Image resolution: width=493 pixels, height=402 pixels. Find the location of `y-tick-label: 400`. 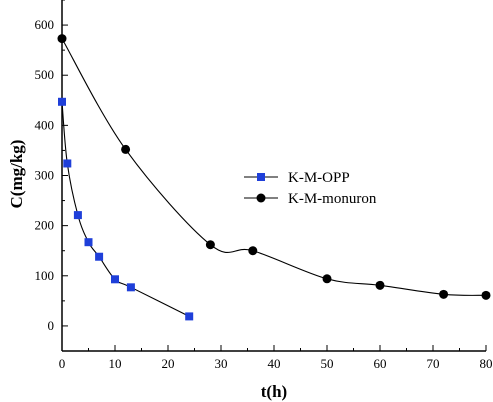

y-tick-label: 400 is located at coordinates (45, 124).